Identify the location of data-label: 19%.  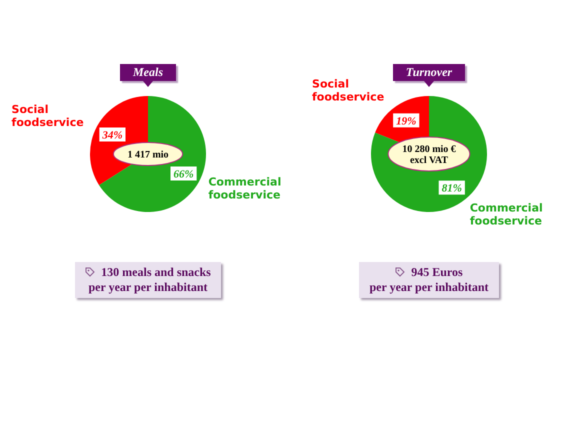
(406, 121).